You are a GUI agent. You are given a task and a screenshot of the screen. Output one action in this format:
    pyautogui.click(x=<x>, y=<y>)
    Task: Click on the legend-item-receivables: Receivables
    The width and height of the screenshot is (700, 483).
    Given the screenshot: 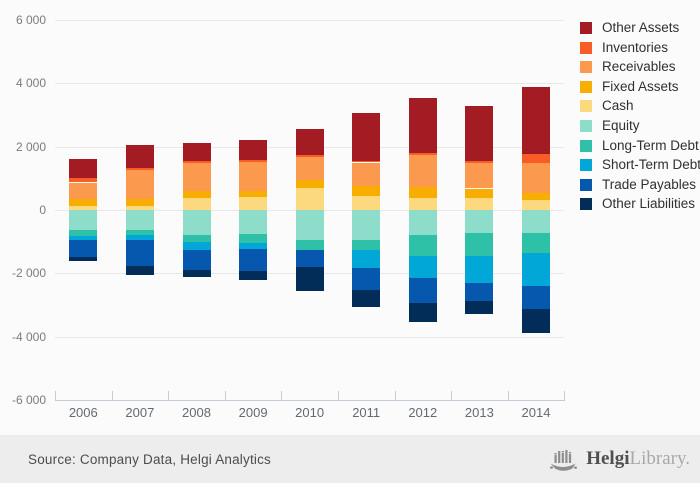 What is the action you would take?
    pyautogui.click(x=628, y=67)
    